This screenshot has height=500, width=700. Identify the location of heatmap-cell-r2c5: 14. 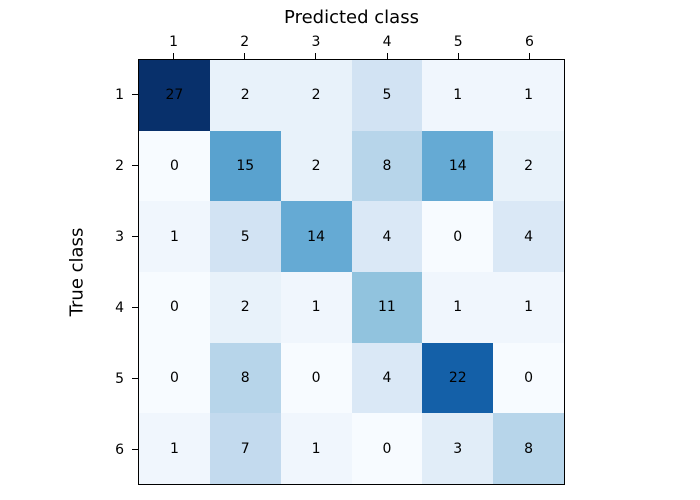
(458, 166).